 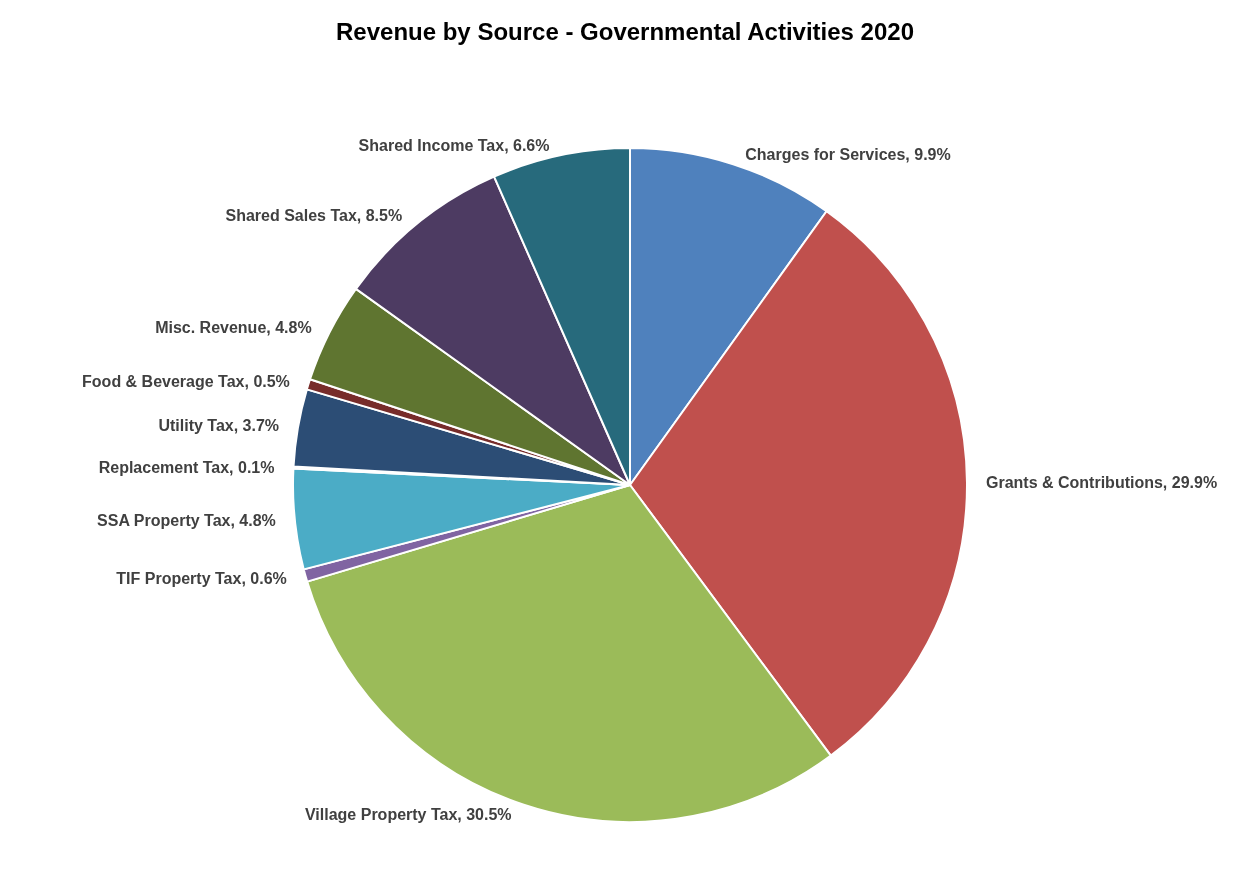 What do you see at coordinates (1101, 482) in the screenshot?
I see `slice-label: Grants & Contributions, 29.9%` at bounding box center [1101, 482].